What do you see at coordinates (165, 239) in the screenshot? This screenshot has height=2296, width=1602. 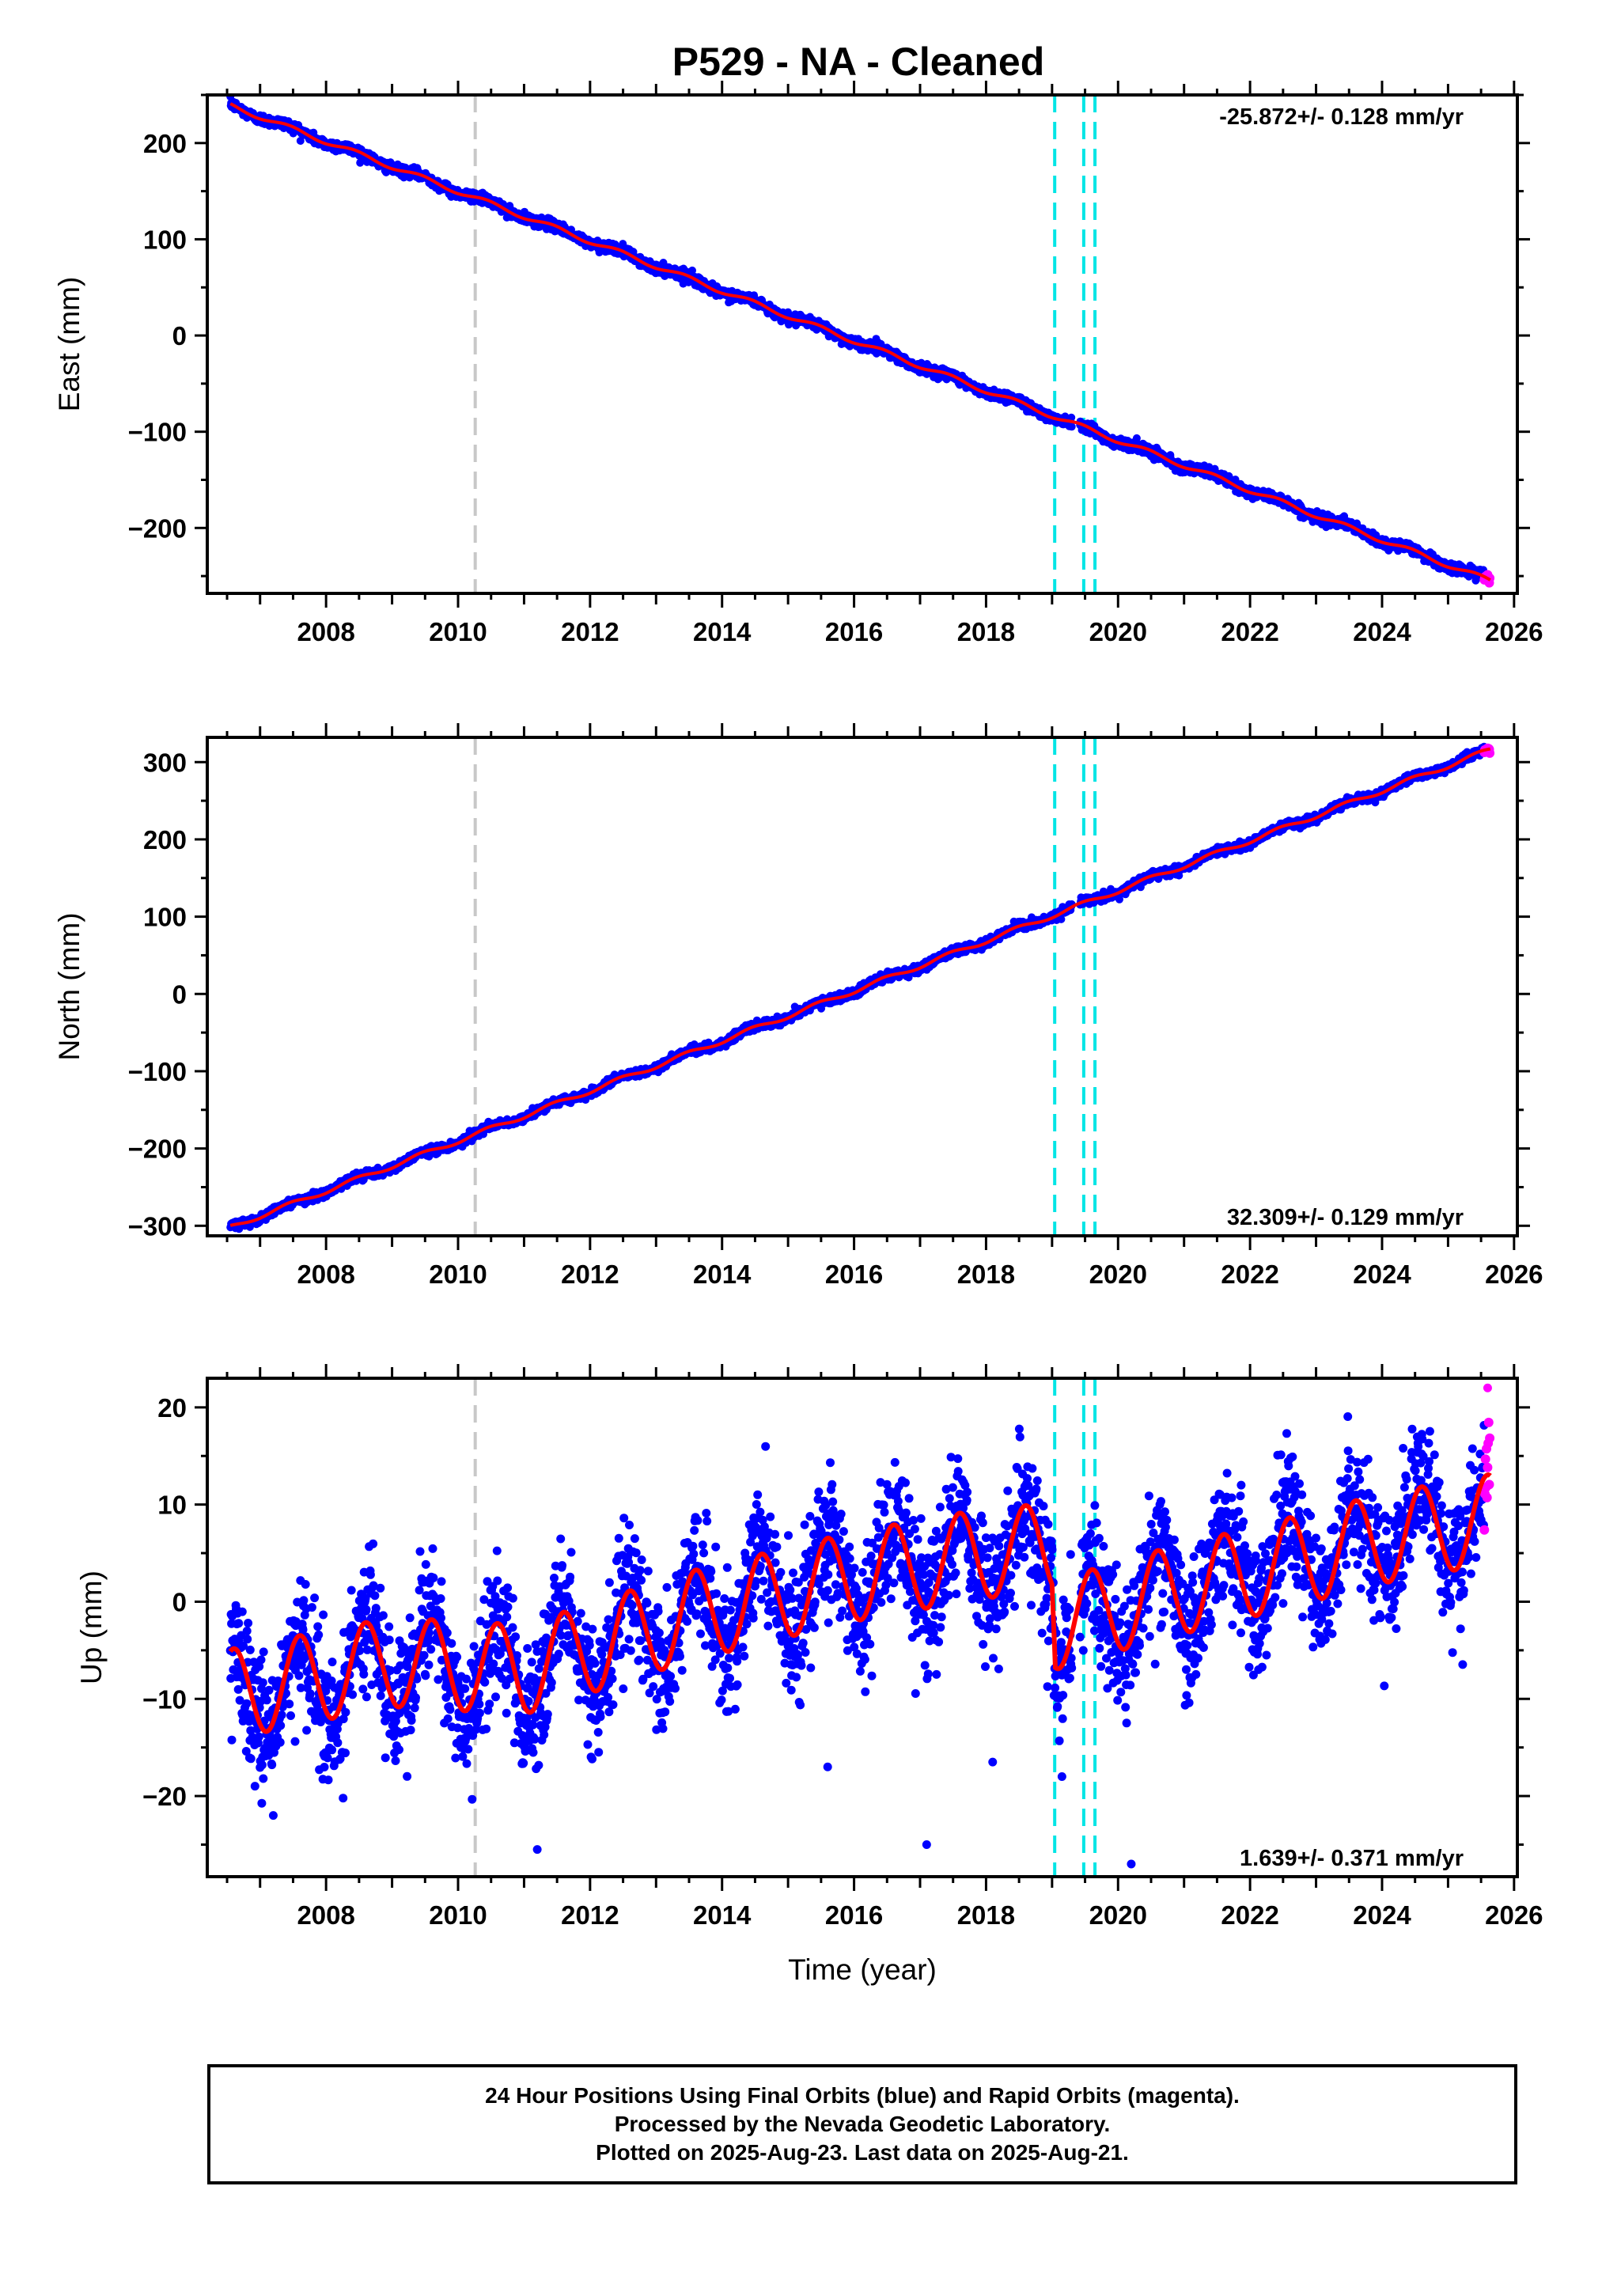 I see `y-tick-label: 100` at bounding box center [165, 239].